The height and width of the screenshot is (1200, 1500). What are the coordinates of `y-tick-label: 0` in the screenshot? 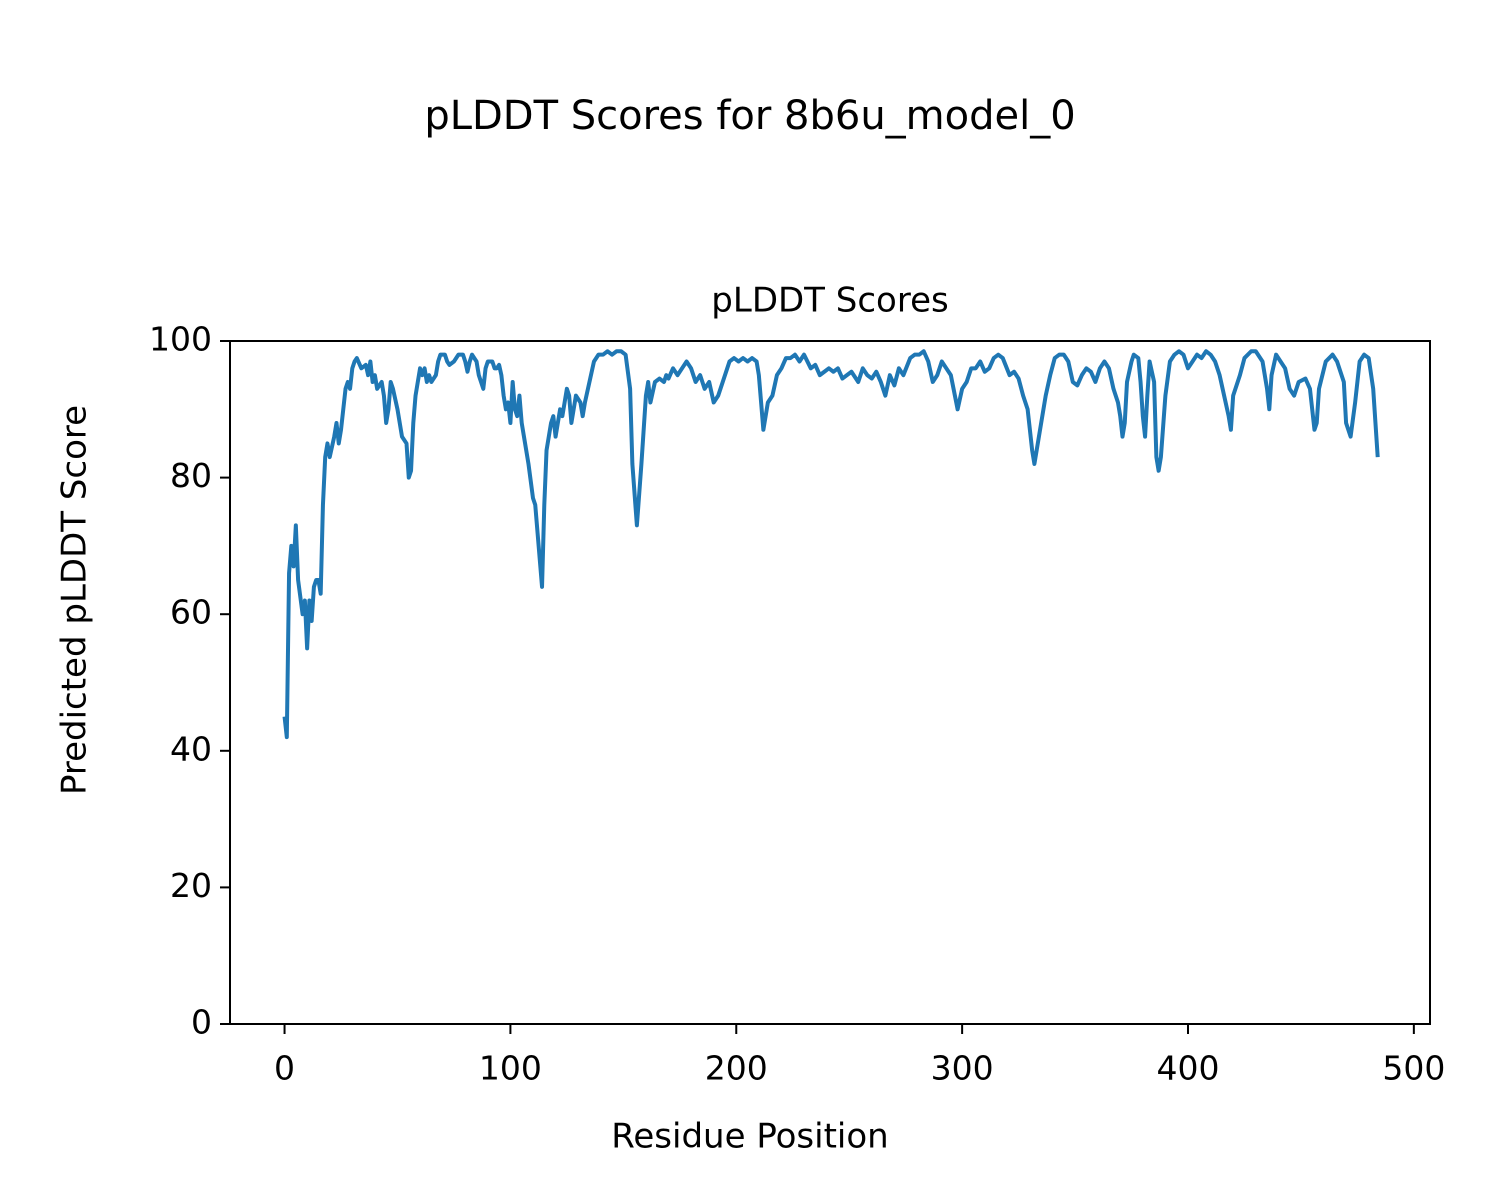 It's located at (201, 1022).